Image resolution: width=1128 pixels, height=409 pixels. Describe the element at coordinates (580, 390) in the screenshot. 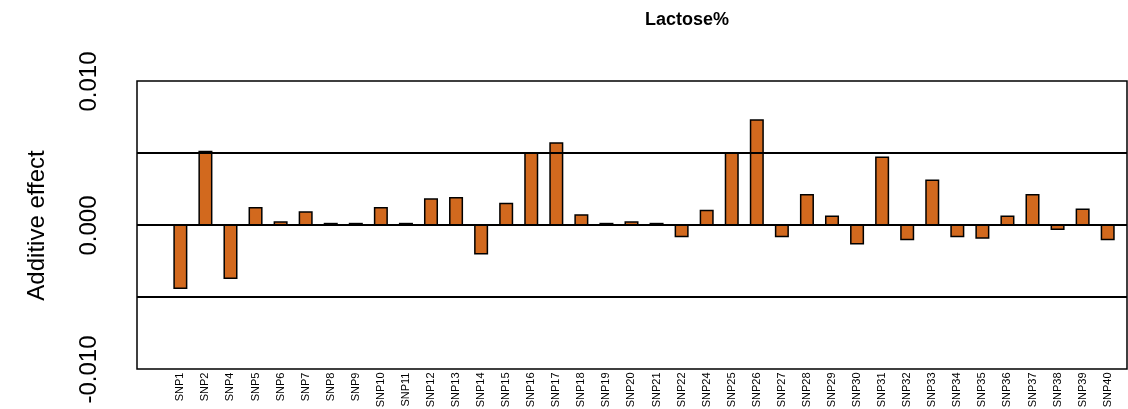

I see `x-tick-label: SNP18` at that location.